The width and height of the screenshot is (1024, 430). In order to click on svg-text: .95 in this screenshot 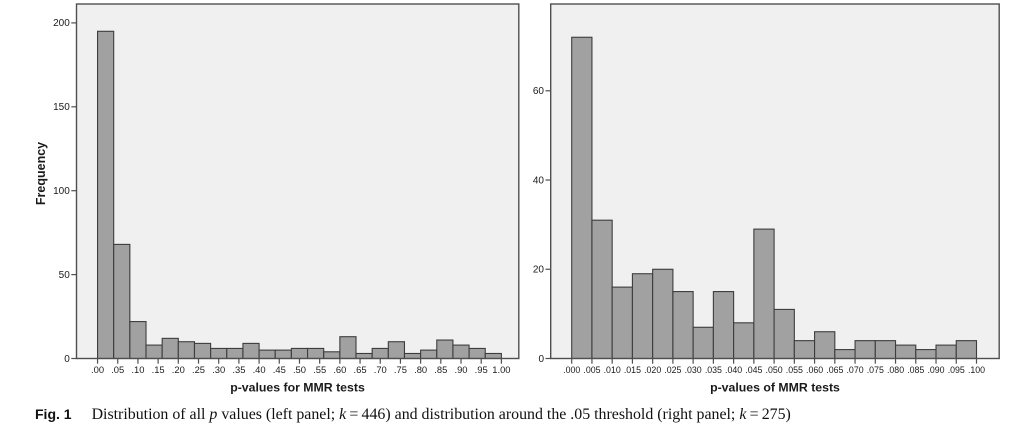, I will do `click(481, 369)`.